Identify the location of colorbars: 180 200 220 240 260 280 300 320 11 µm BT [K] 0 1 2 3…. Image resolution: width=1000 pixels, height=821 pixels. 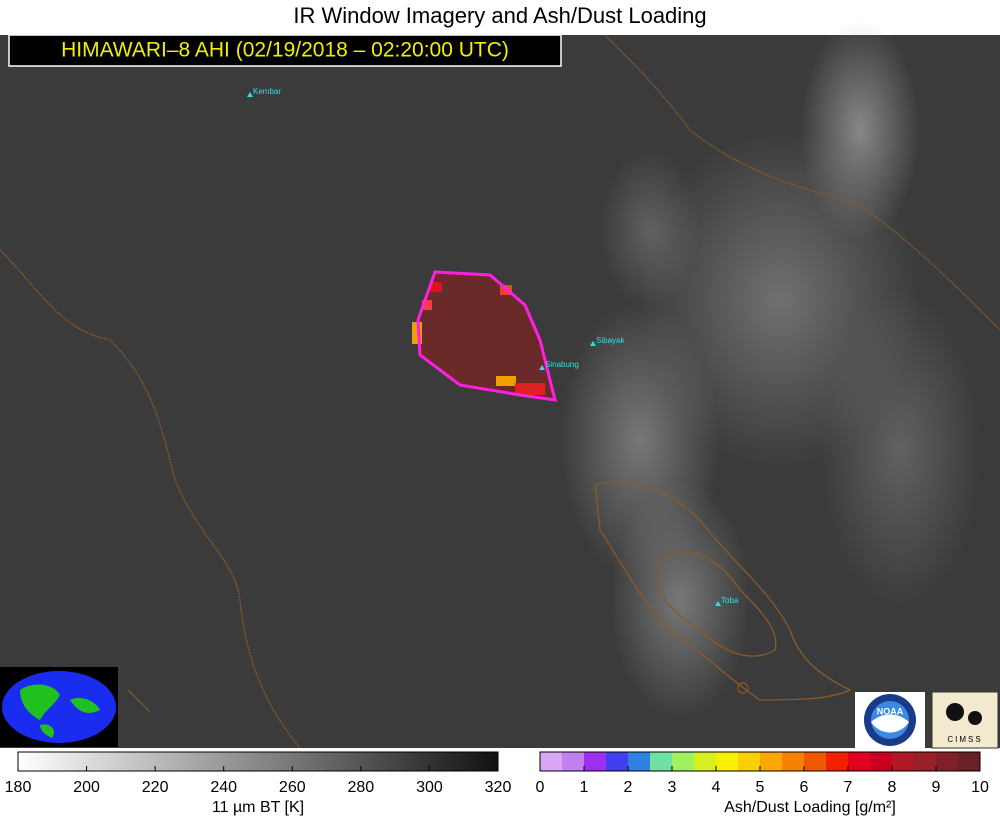
(497, 783).